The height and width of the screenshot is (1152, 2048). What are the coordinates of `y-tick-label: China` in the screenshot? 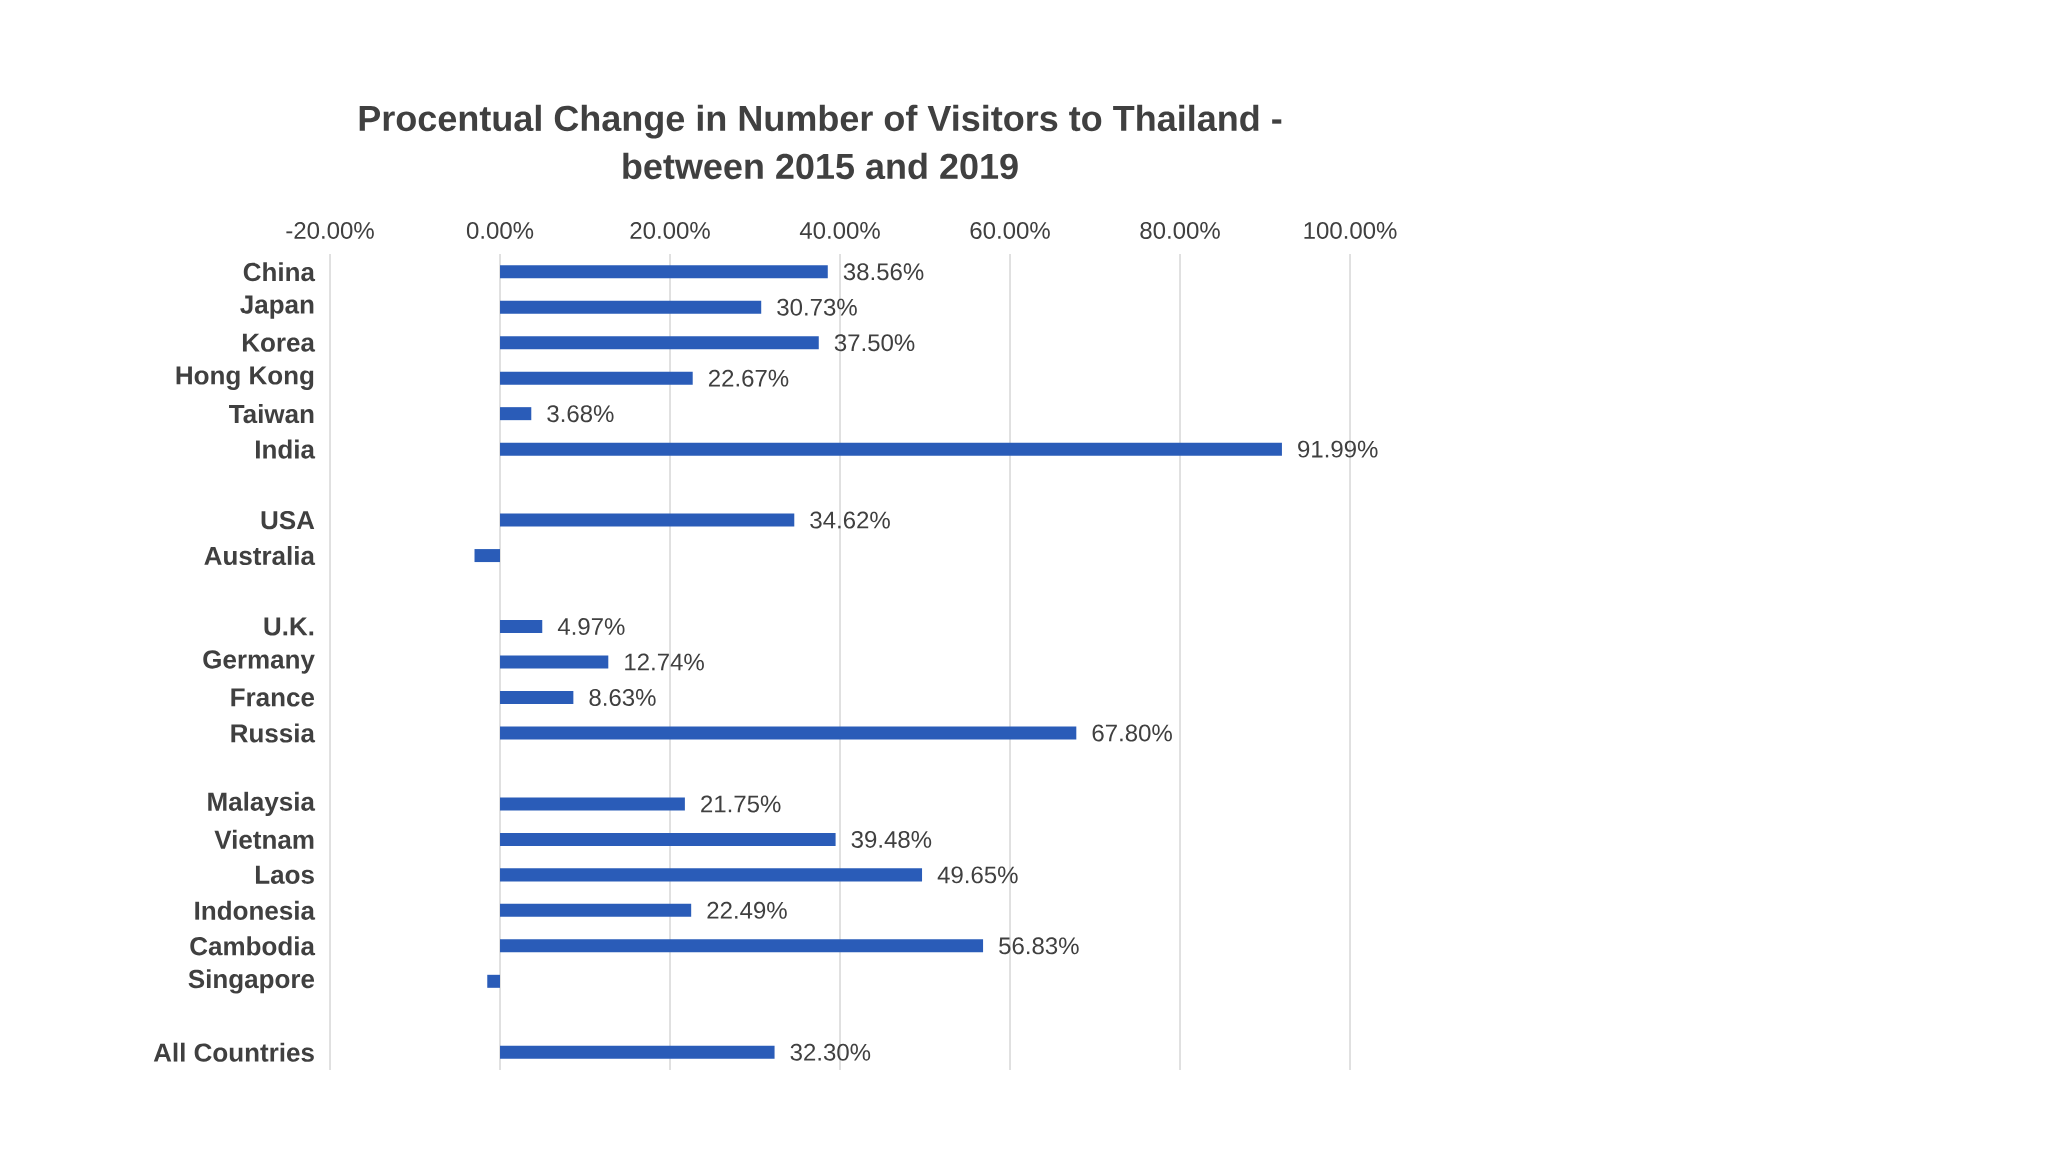 It's located at (279, 272).